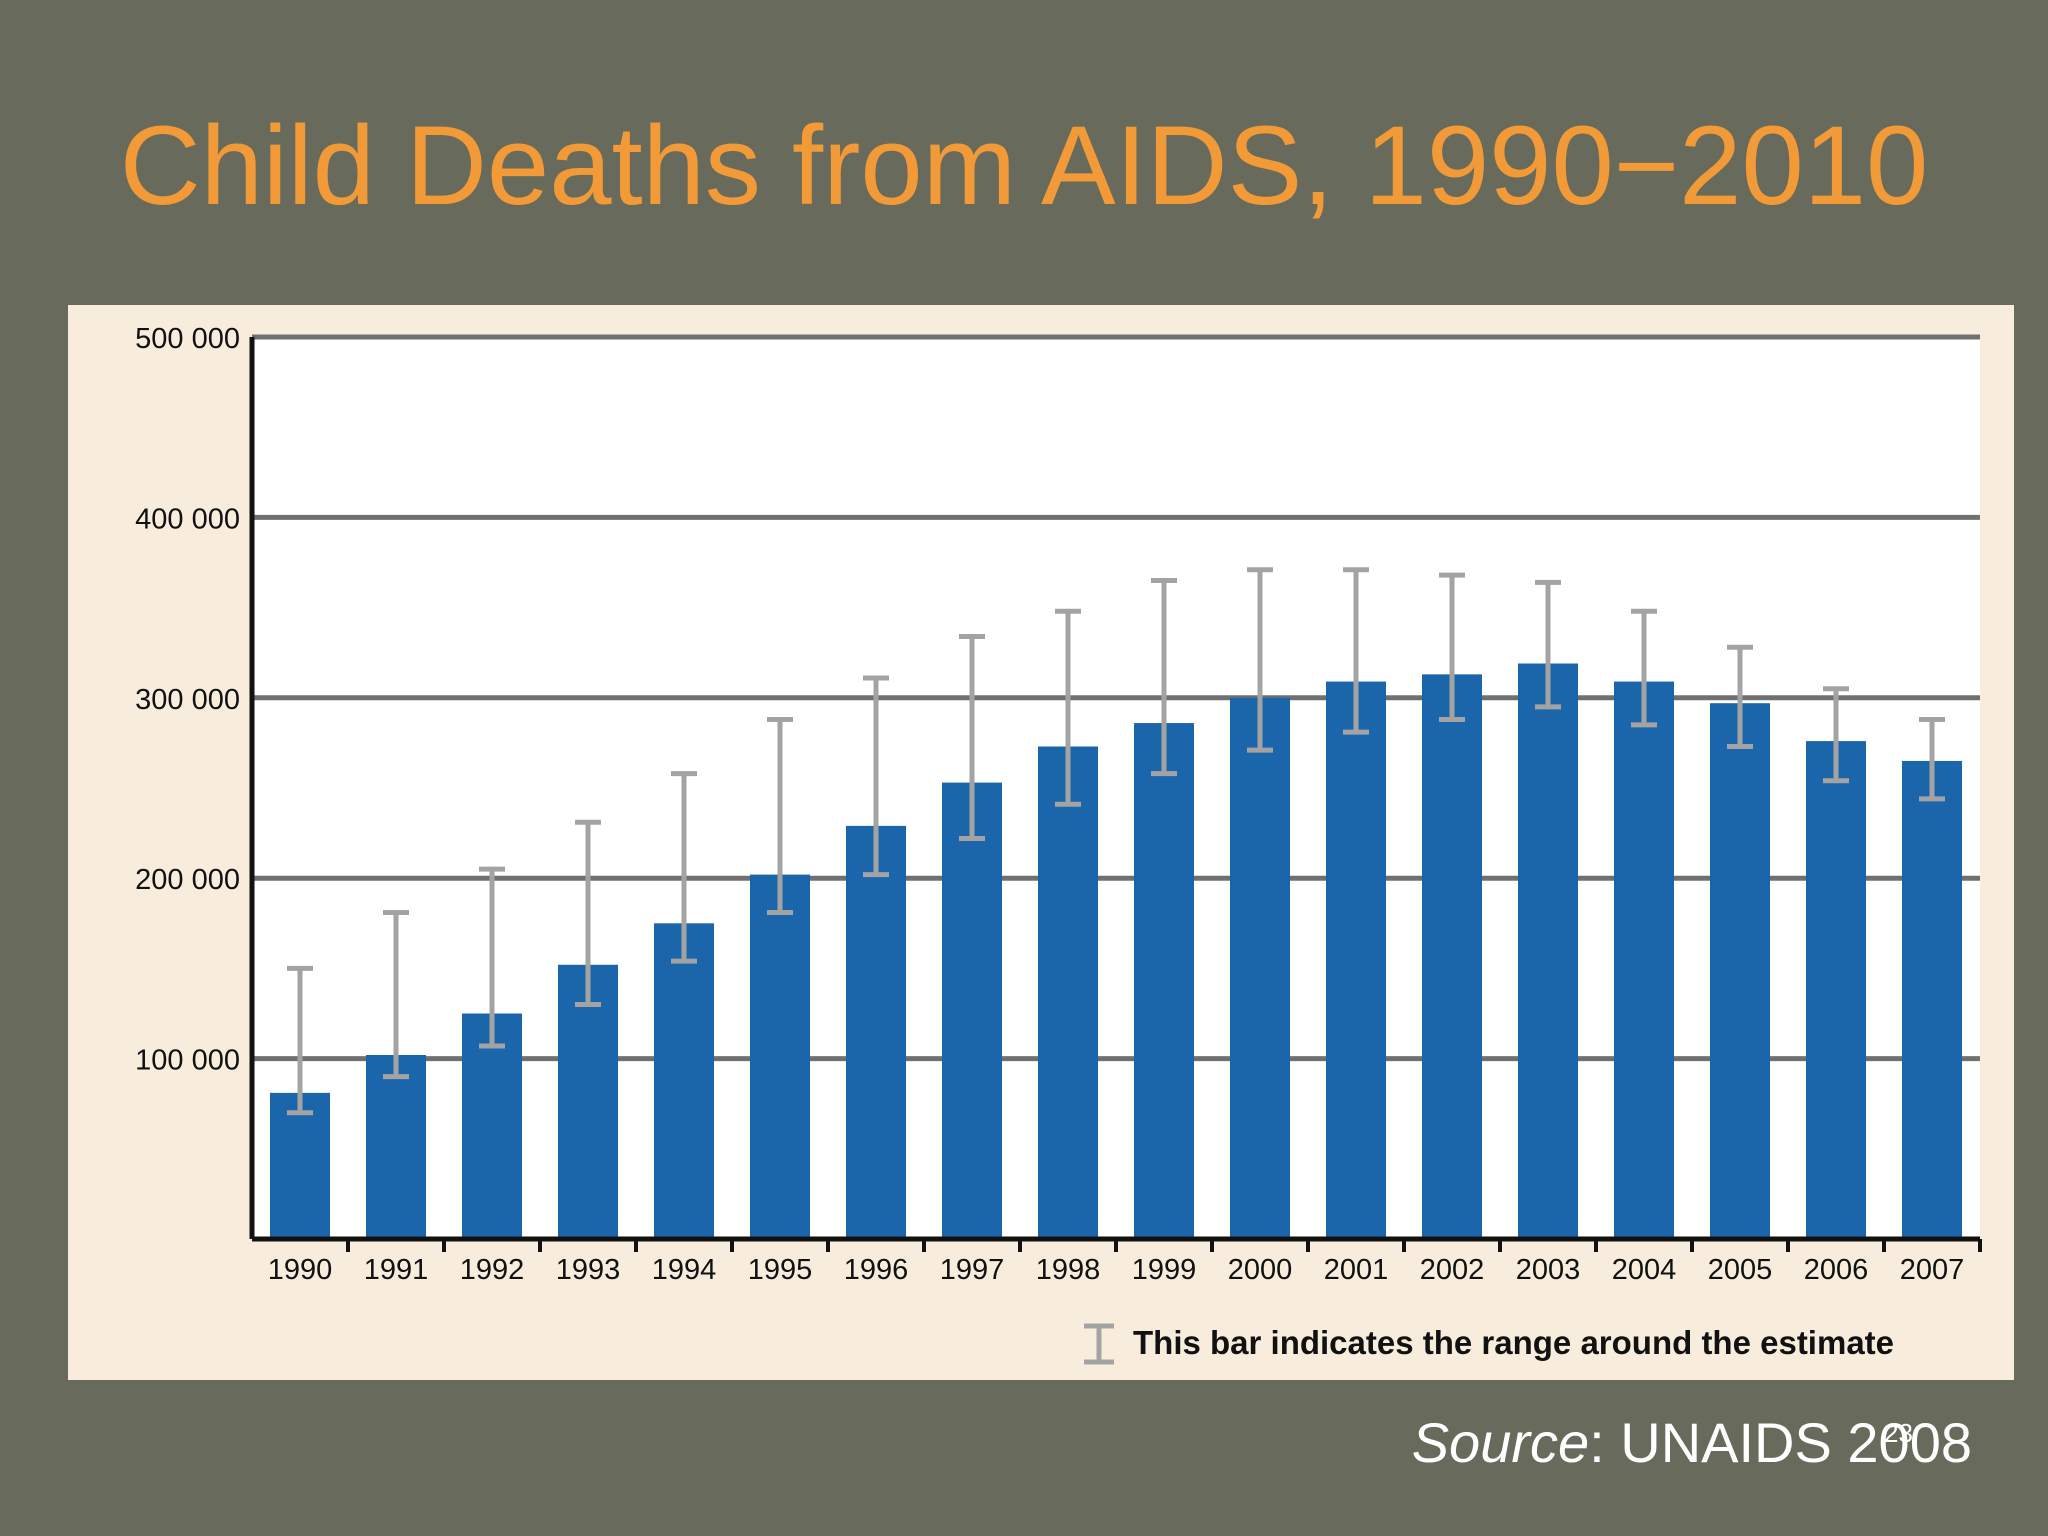 This screenshot has width=2048, height=1536. I want to click on error-bar-1992, so click(492, 957).